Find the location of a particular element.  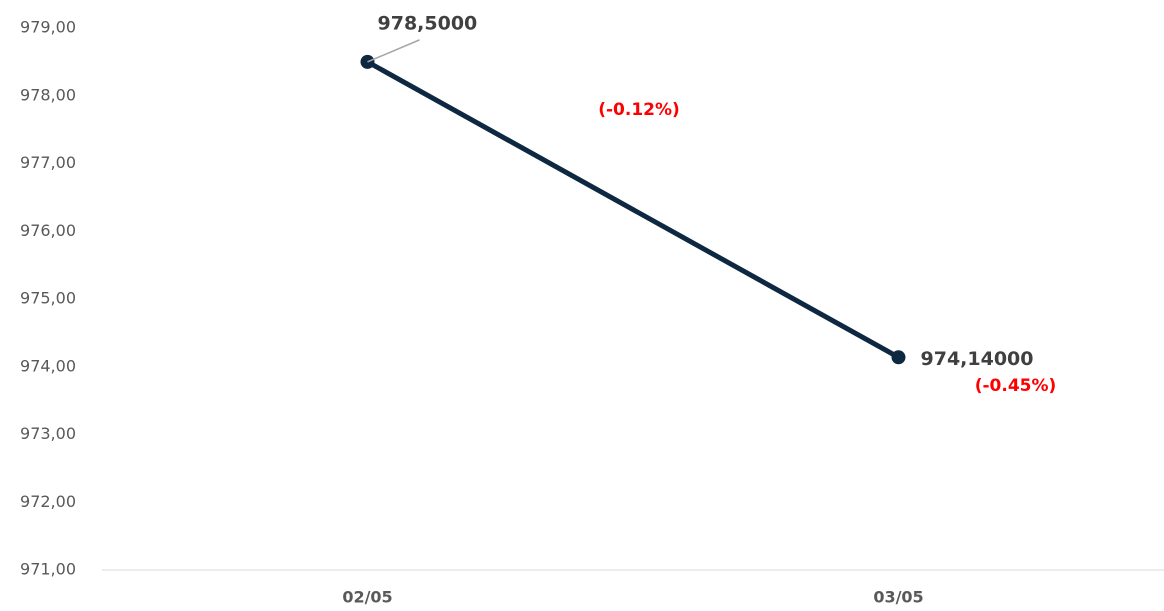

leader-line is located at coordinates (393, 51).